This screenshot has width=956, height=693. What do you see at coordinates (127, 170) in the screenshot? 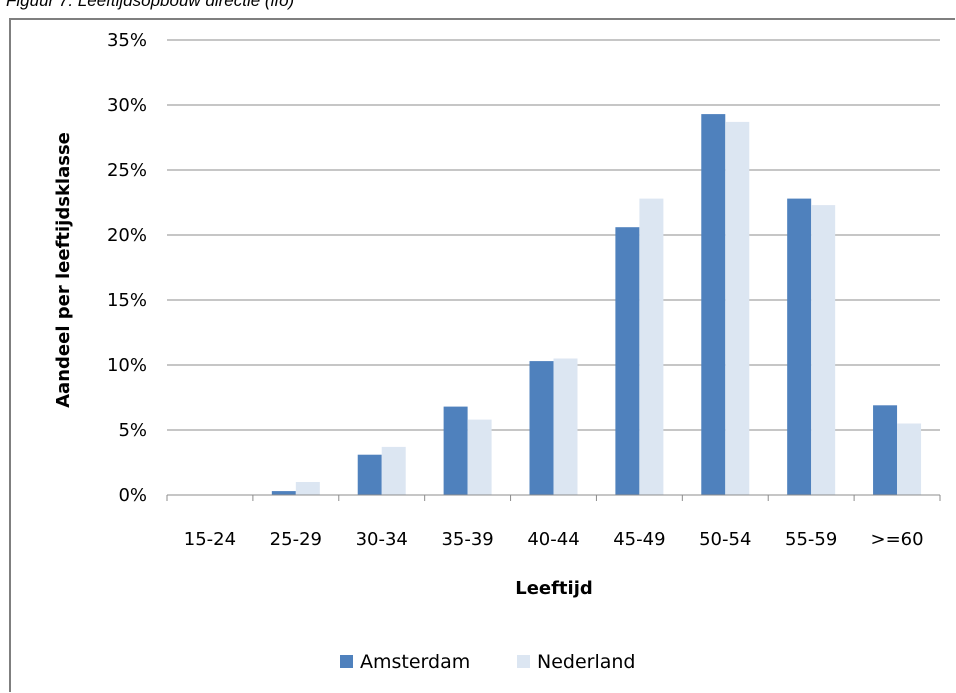
I see `y-tick-label: 25%` at bounding box center [127, 170].